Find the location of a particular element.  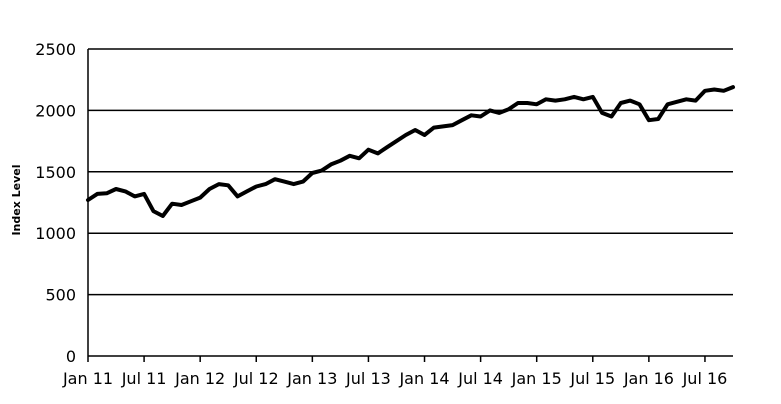

y-tick-label: 0 is located at coordinates (71, 356).